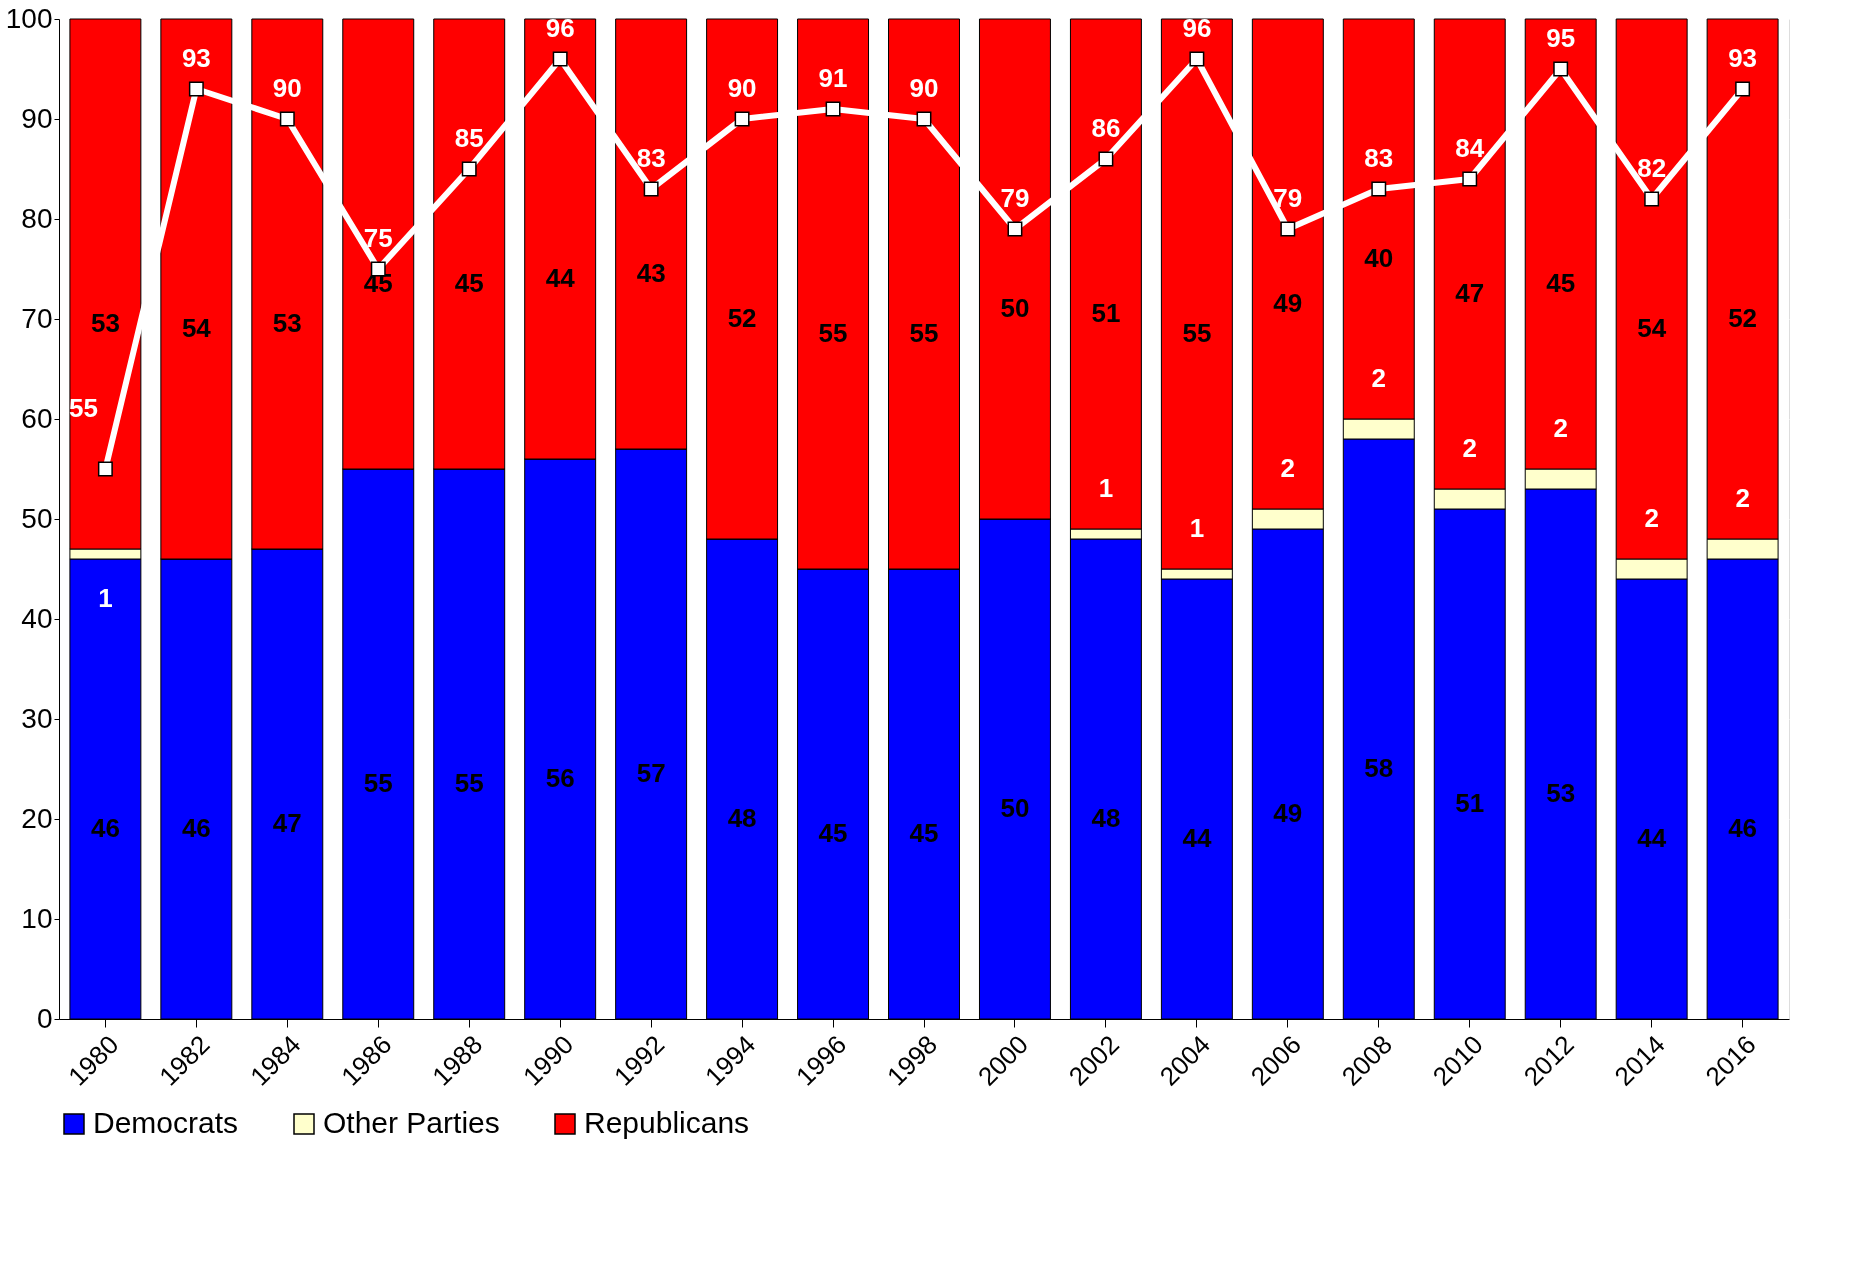 The image size is (1872, 1278). Describe the element at coordinates (1652, 168) in the screenshot. I see `data-label: 82` at that location.